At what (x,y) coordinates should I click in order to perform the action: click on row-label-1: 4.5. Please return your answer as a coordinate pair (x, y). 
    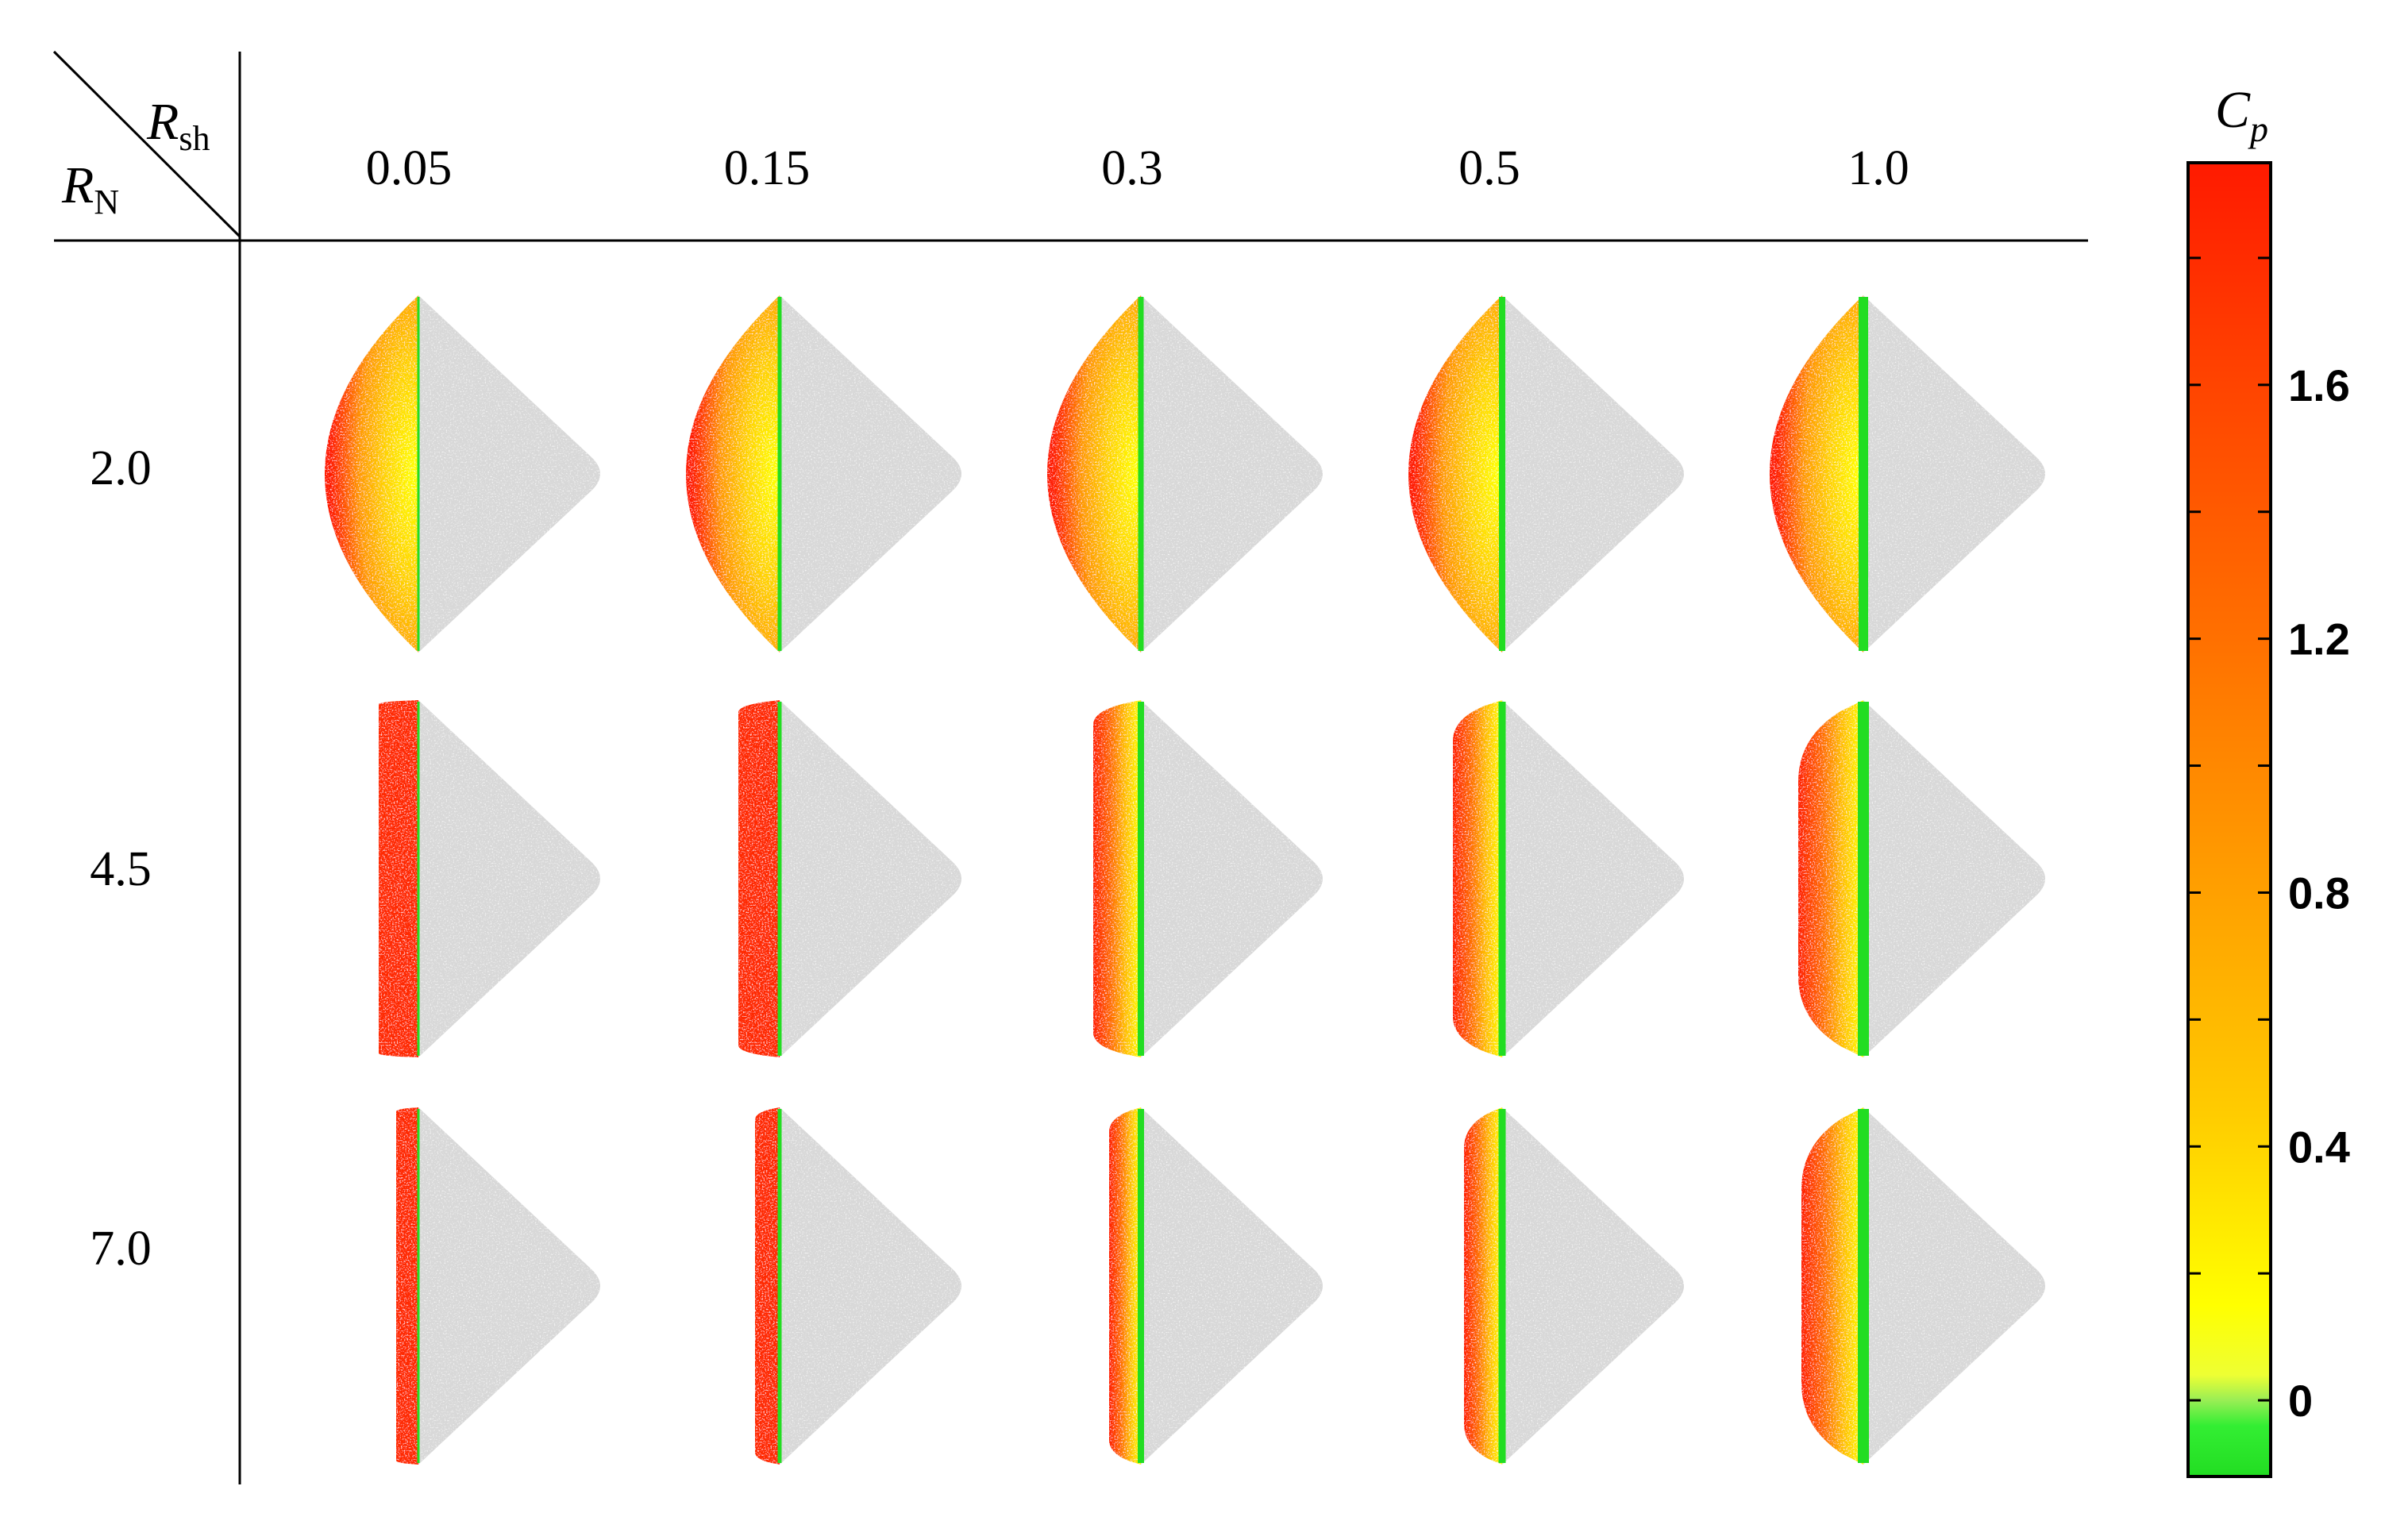
    Looking at the image, I should click on (121, 869).